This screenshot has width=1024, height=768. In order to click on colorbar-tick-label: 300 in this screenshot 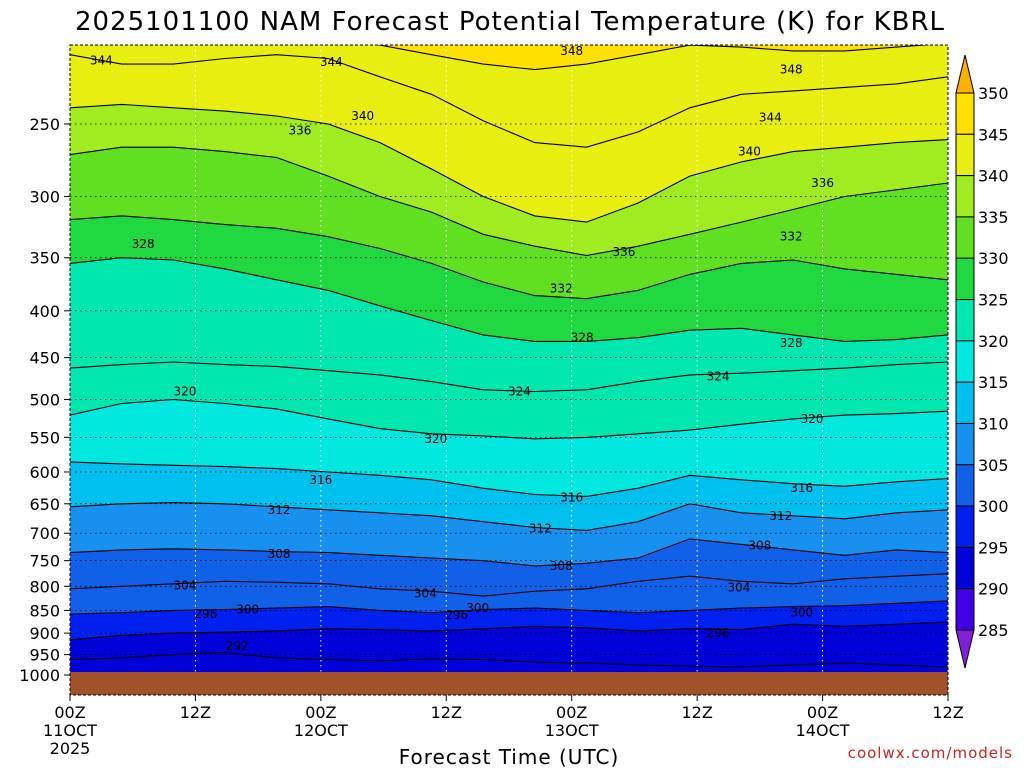, I will do `click(993, 506)`.